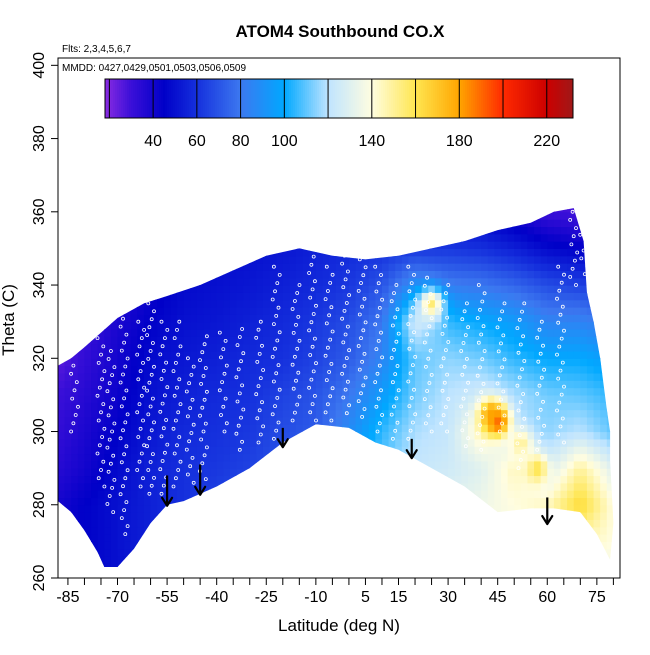 The image size is (650, 655). What do you see at coordinates (39, 358) in the screenshot?
I see `y-tick-label: 320` at bounding box center [39, 358].